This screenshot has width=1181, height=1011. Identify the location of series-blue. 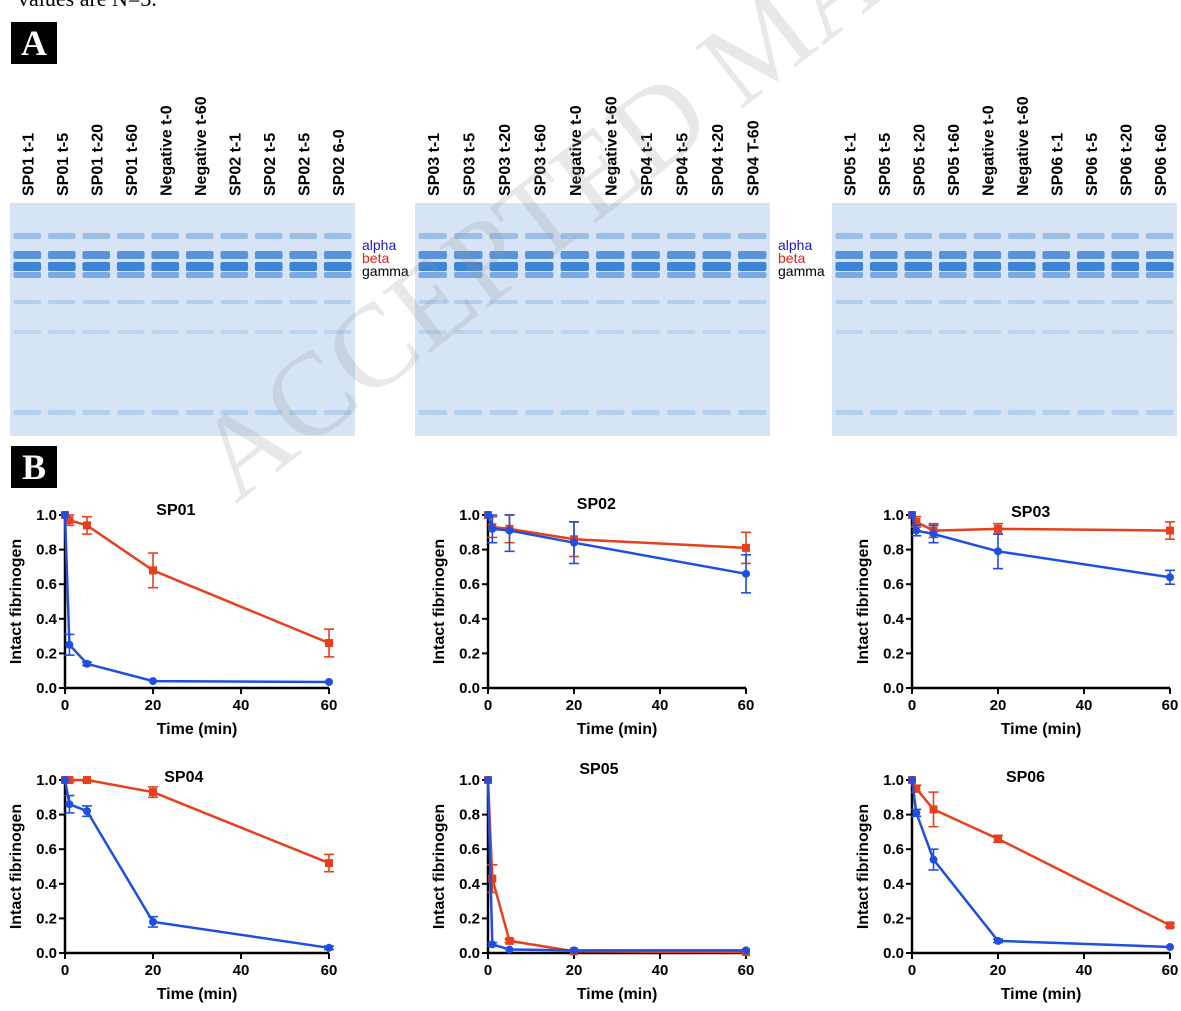
(1041, 863).